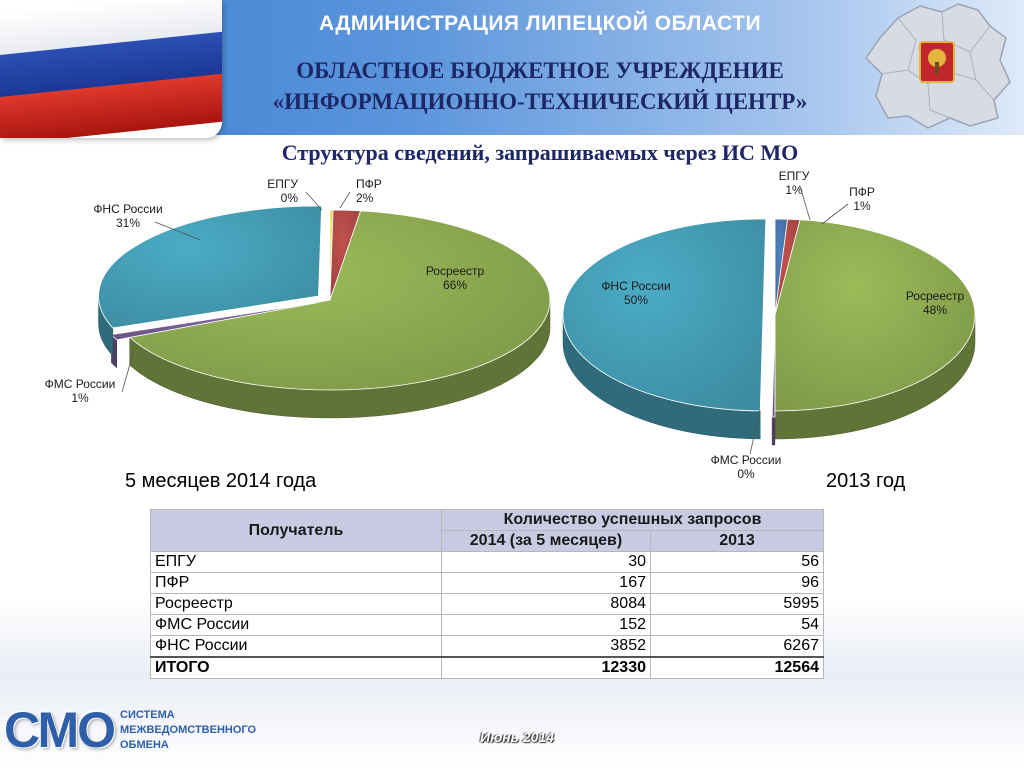 Image resolution: width=1024 pixels, height=768 pixels. What do you see at coordinates (296, 646) in the screenshot?
I see `row-name: ФНС России` at bounding box center [296, 646].